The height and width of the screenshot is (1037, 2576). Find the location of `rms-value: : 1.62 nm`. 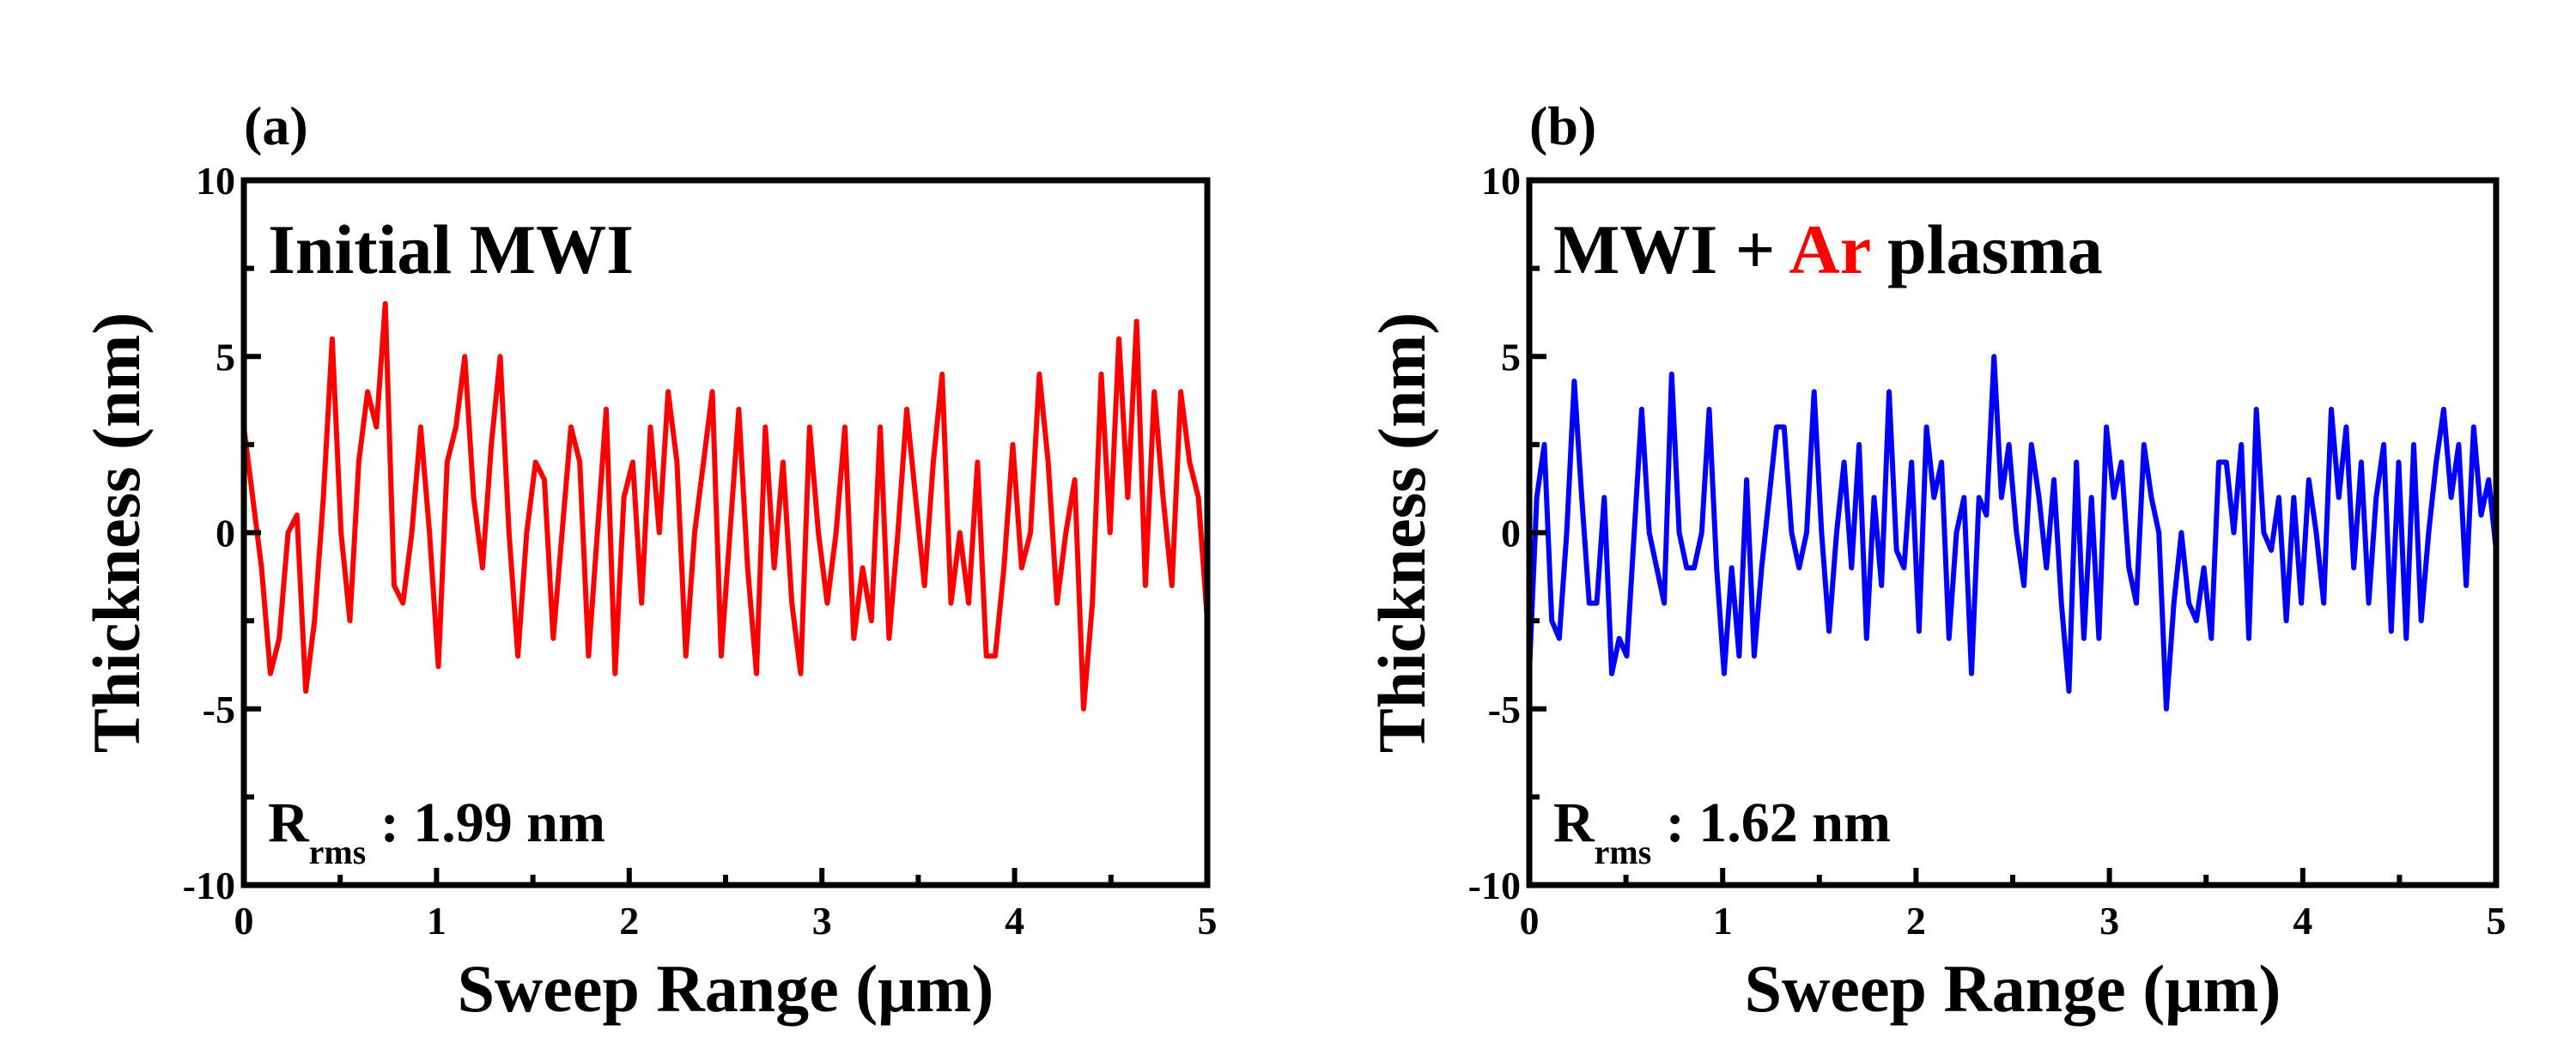

rms-value: : 1.62 nm is located at coordinates (1771, 822).